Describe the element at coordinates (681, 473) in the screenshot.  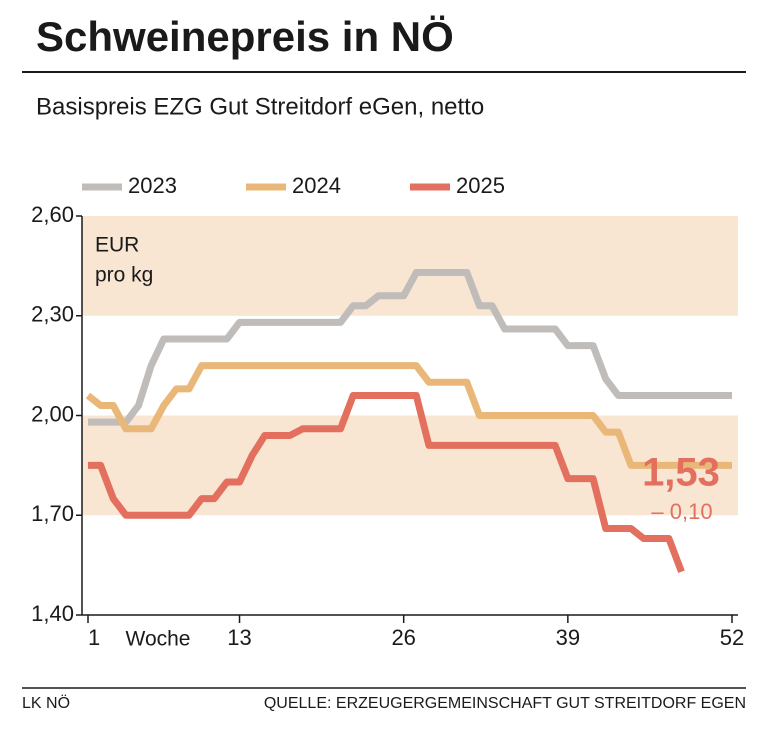
I see `last-value-annotation: 1,53` at that location.